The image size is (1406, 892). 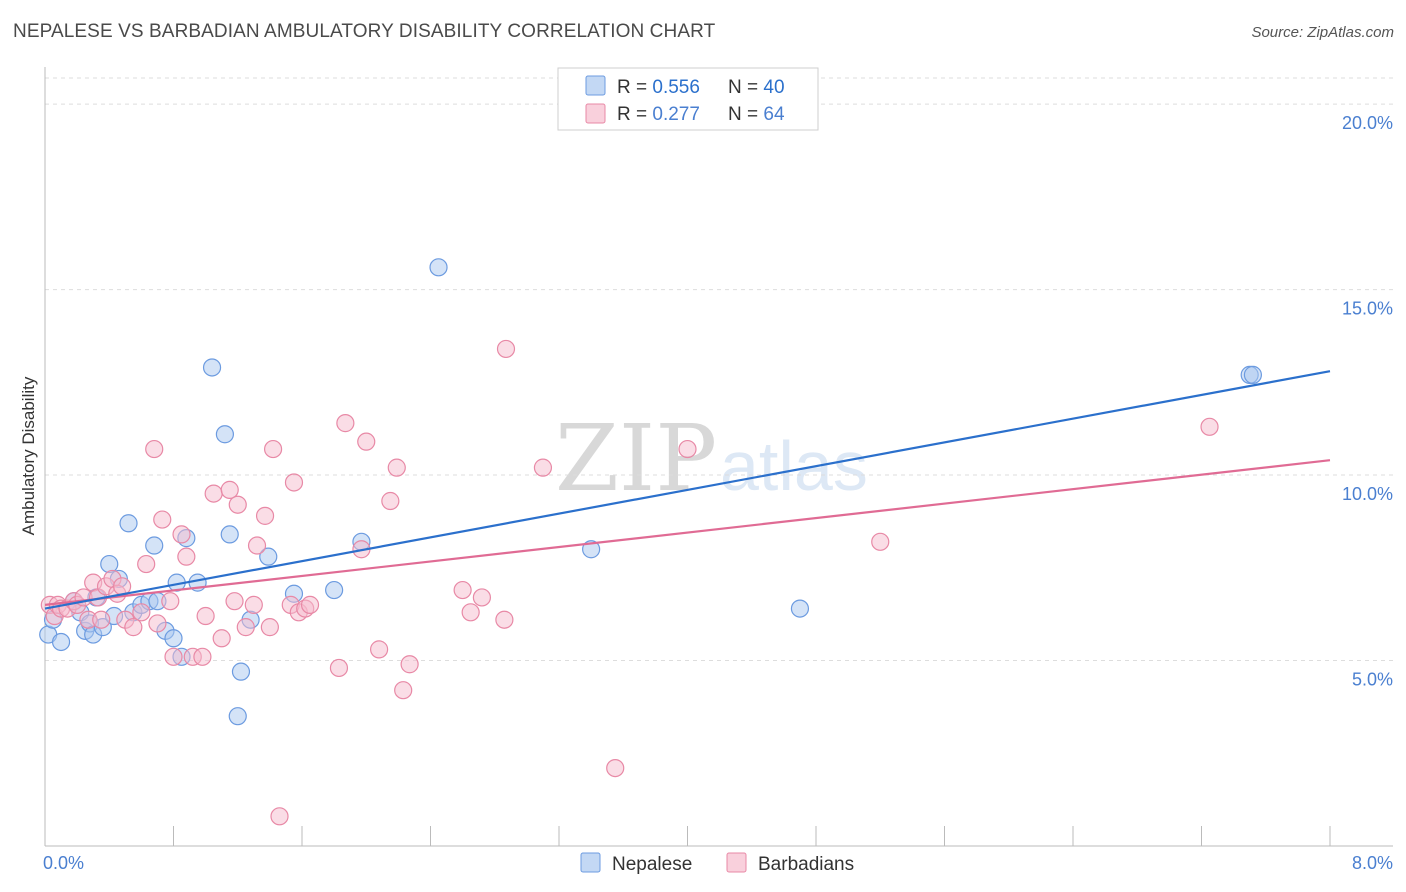 I want to click on legend-swatch-nepalese, so click(x=595, y=85).